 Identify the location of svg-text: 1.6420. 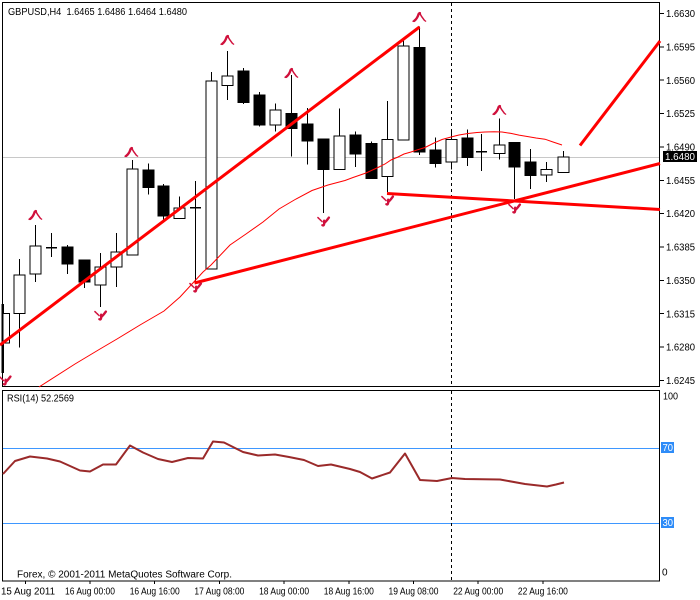
(680, 214).